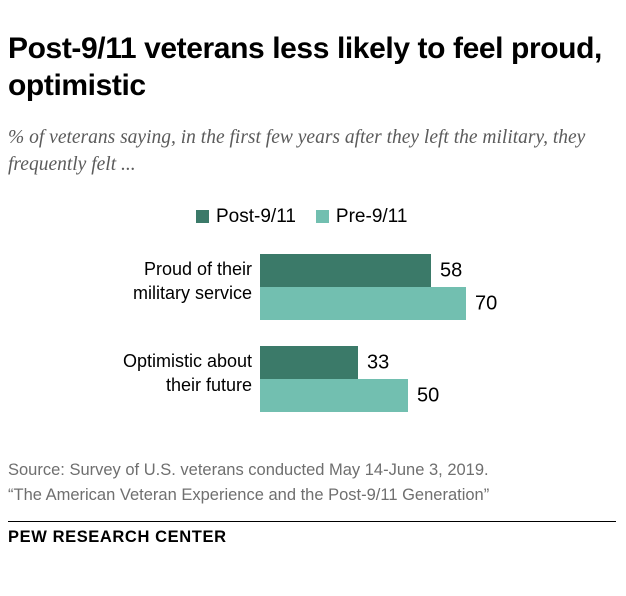 Image resolution: width=626 pixels, height=596 pixels. I want to click on legend-item-pre-911: Pre-9/11, so click(361, 216).